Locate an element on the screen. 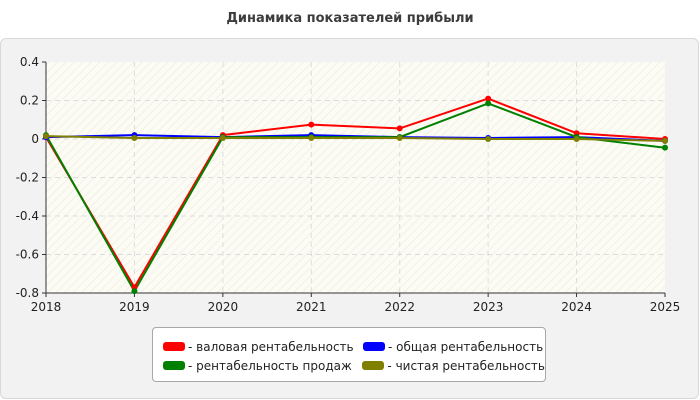 The height and width of the screenshot is (400, 700). legend-item-total-margin: - общая рентабельность is located at coordinates (453, 347).